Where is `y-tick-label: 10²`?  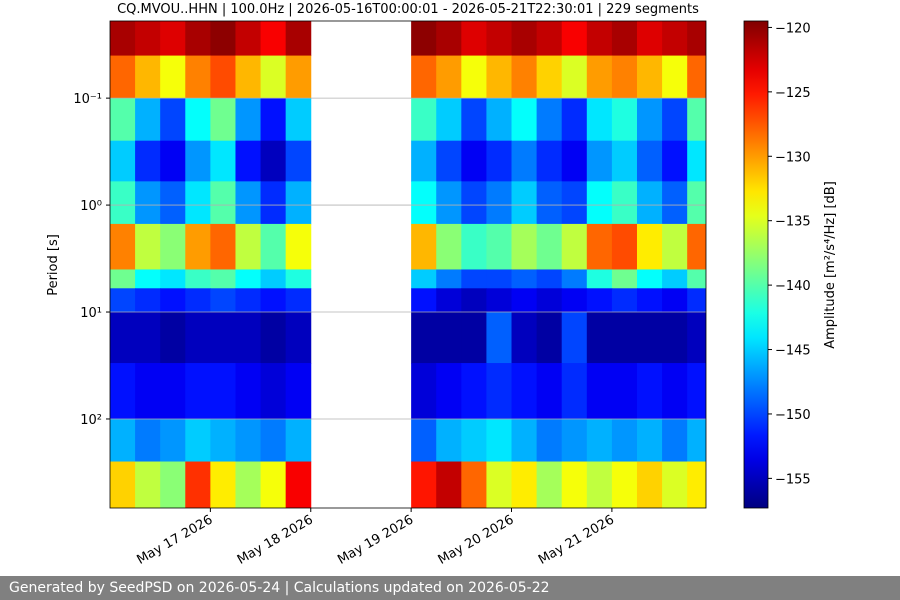 y-tick-label: 10² is located at coordinates (91, 420).